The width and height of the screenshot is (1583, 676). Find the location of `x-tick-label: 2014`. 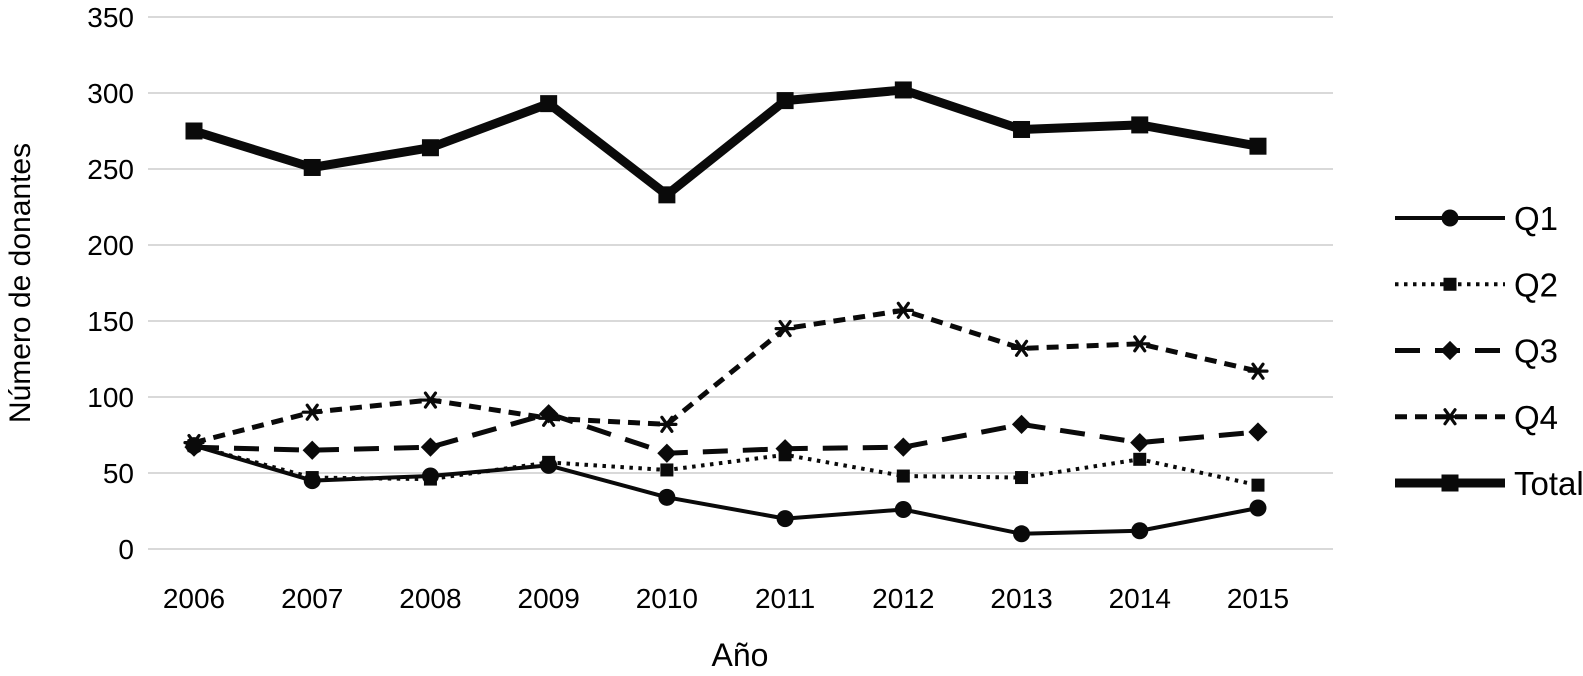

x-tick-label: 2014 is located at coordinates (1140, 598).